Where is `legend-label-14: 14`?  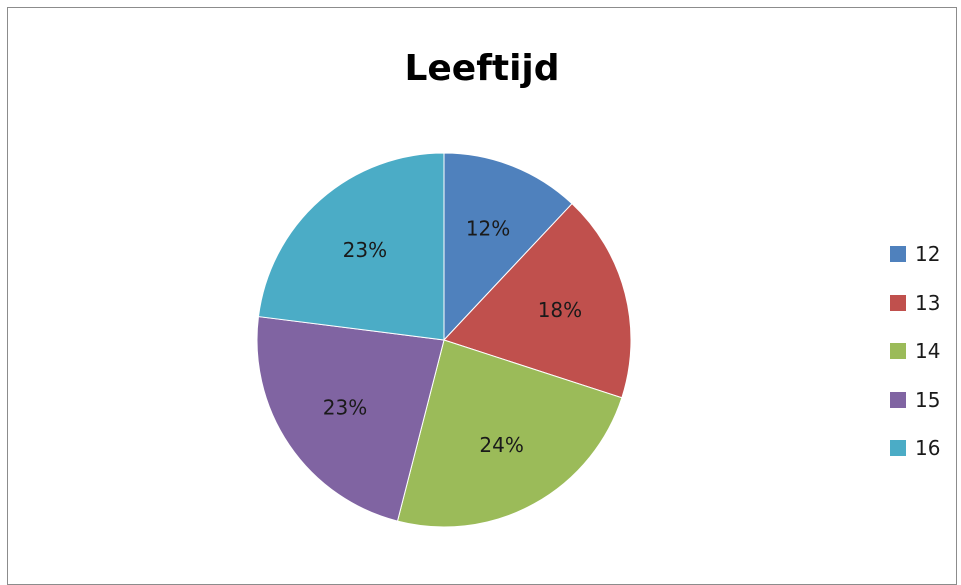
legend-label-14: 14 is located at coordinates (928, 351).